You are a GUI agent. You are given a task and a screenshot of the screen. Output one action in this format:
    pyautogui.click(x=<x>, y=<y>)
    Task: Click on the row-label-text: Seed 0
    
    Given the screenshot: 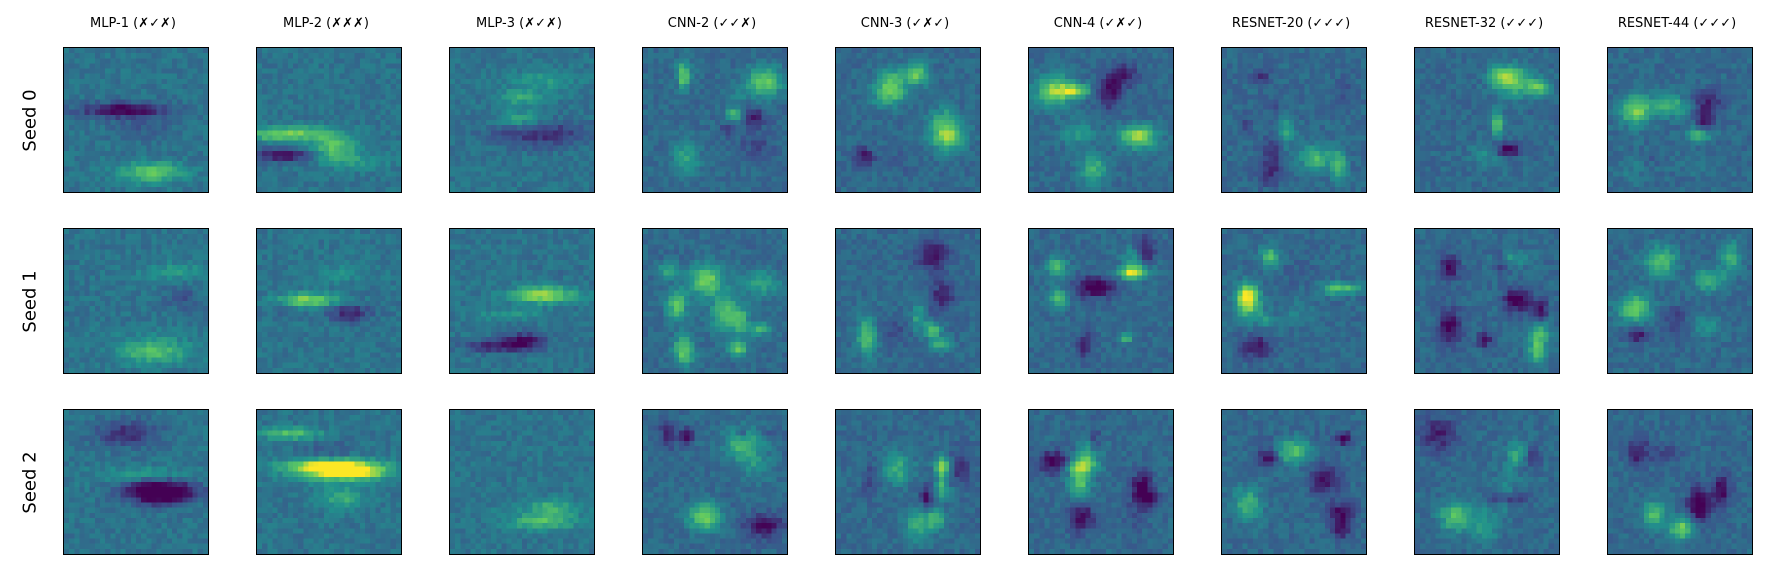 What is the action you would take?
    pyautogui.click(x=30, y=120)
    